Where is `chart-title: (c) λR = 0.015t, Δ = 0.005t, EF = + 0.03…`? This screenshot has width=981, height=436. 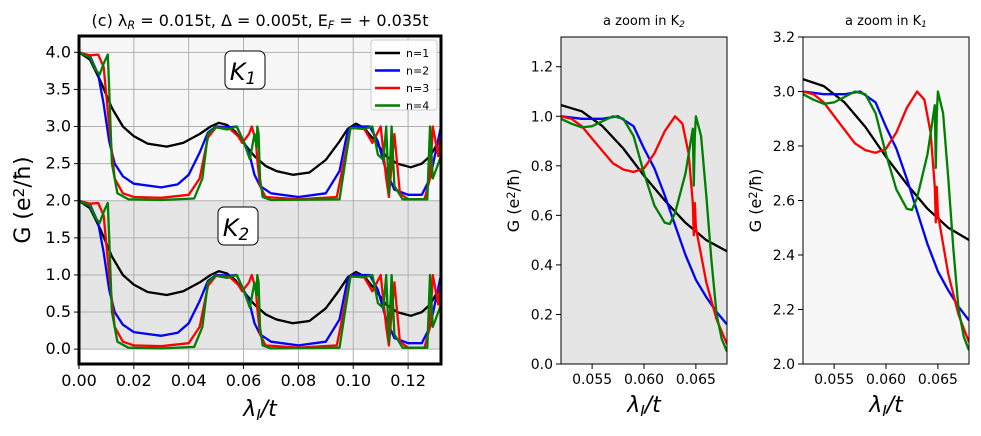 chart-title: (c) λR = 0.015t, Δ = 0.005t, EF = + 0.03… is located at coordinates (260, 21).